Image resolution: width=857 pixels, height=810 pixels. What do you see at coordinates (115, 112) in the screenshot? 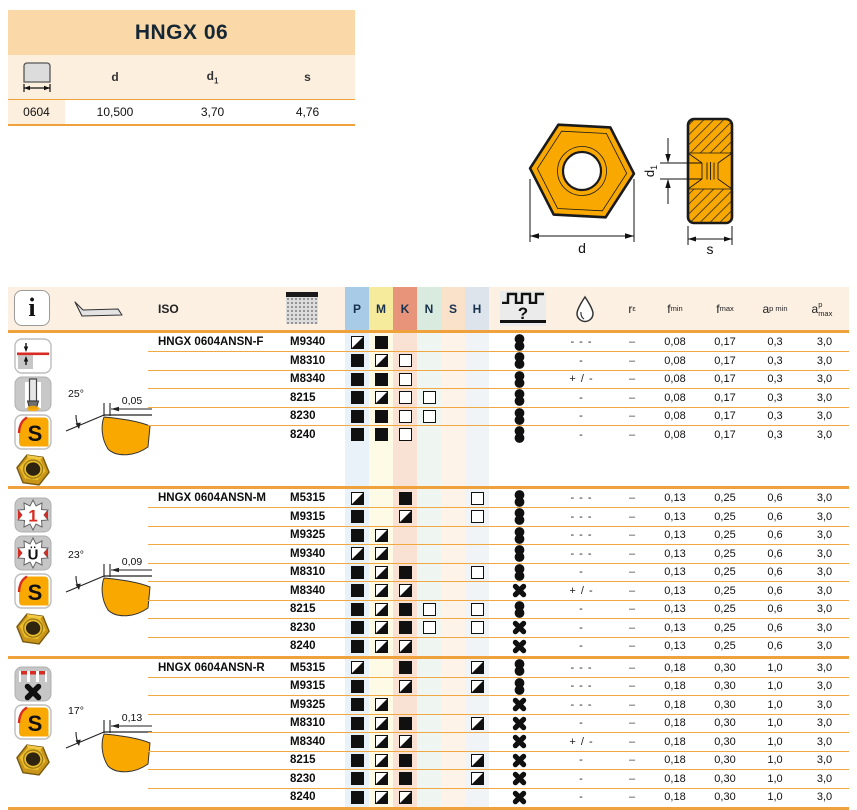
I see `value-d: 10,500` at bounding box center [115, 112].